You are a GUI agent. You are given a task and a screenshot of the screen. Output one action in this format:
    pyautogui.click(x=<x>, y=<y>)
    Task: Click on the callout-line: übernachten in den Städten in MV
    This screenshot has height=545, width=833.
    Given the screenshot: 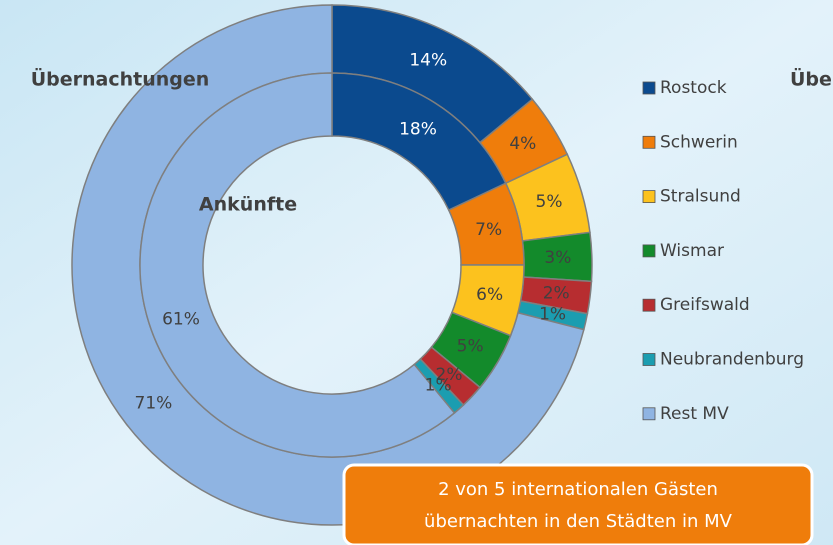 What is the action you would take?
    pyautogui.click(x=578, y=521)
    